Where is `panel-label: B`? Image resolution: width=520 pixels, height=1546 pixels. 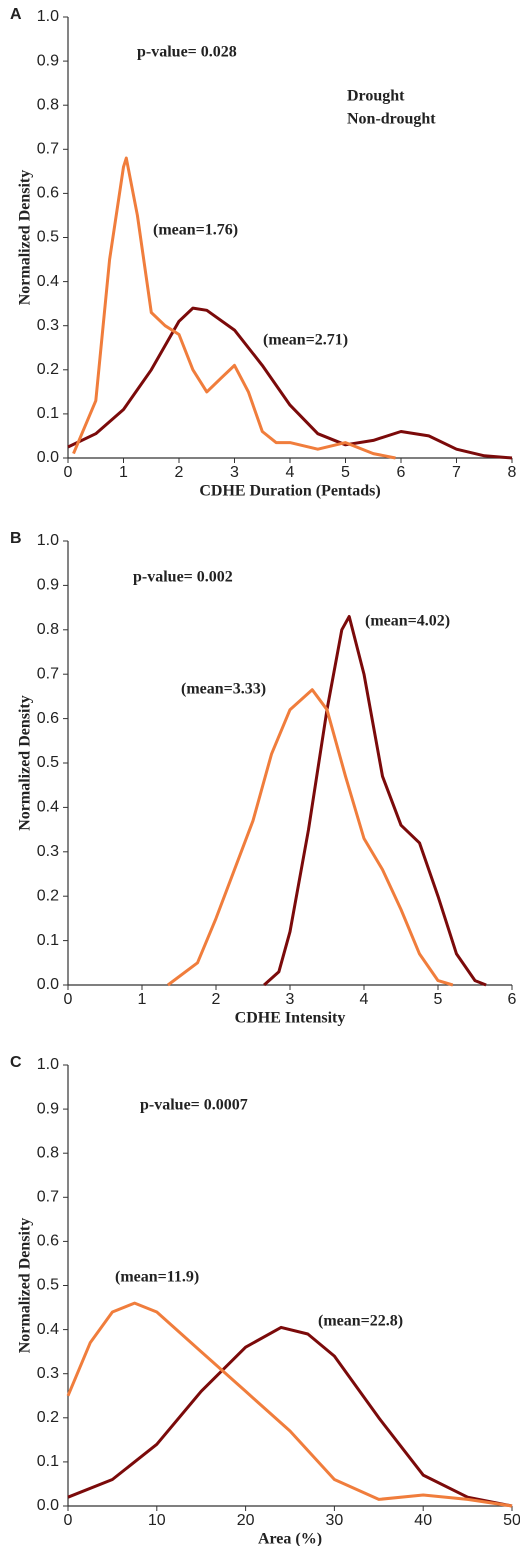
panel-label: B is located at coordinates (16, 538).